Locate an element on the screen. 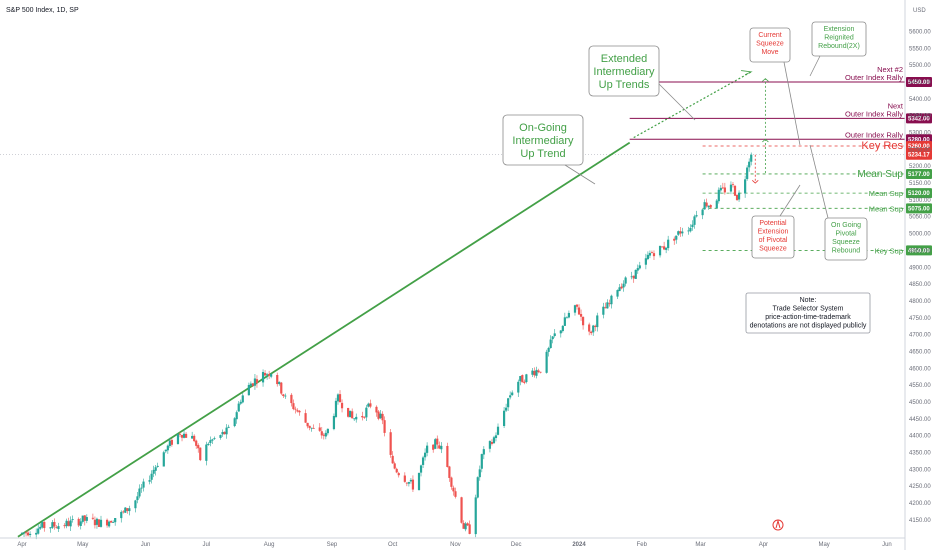 The image size is (932, 550). price-tick-label: 4700.00 is located at coordinates (920, 336).